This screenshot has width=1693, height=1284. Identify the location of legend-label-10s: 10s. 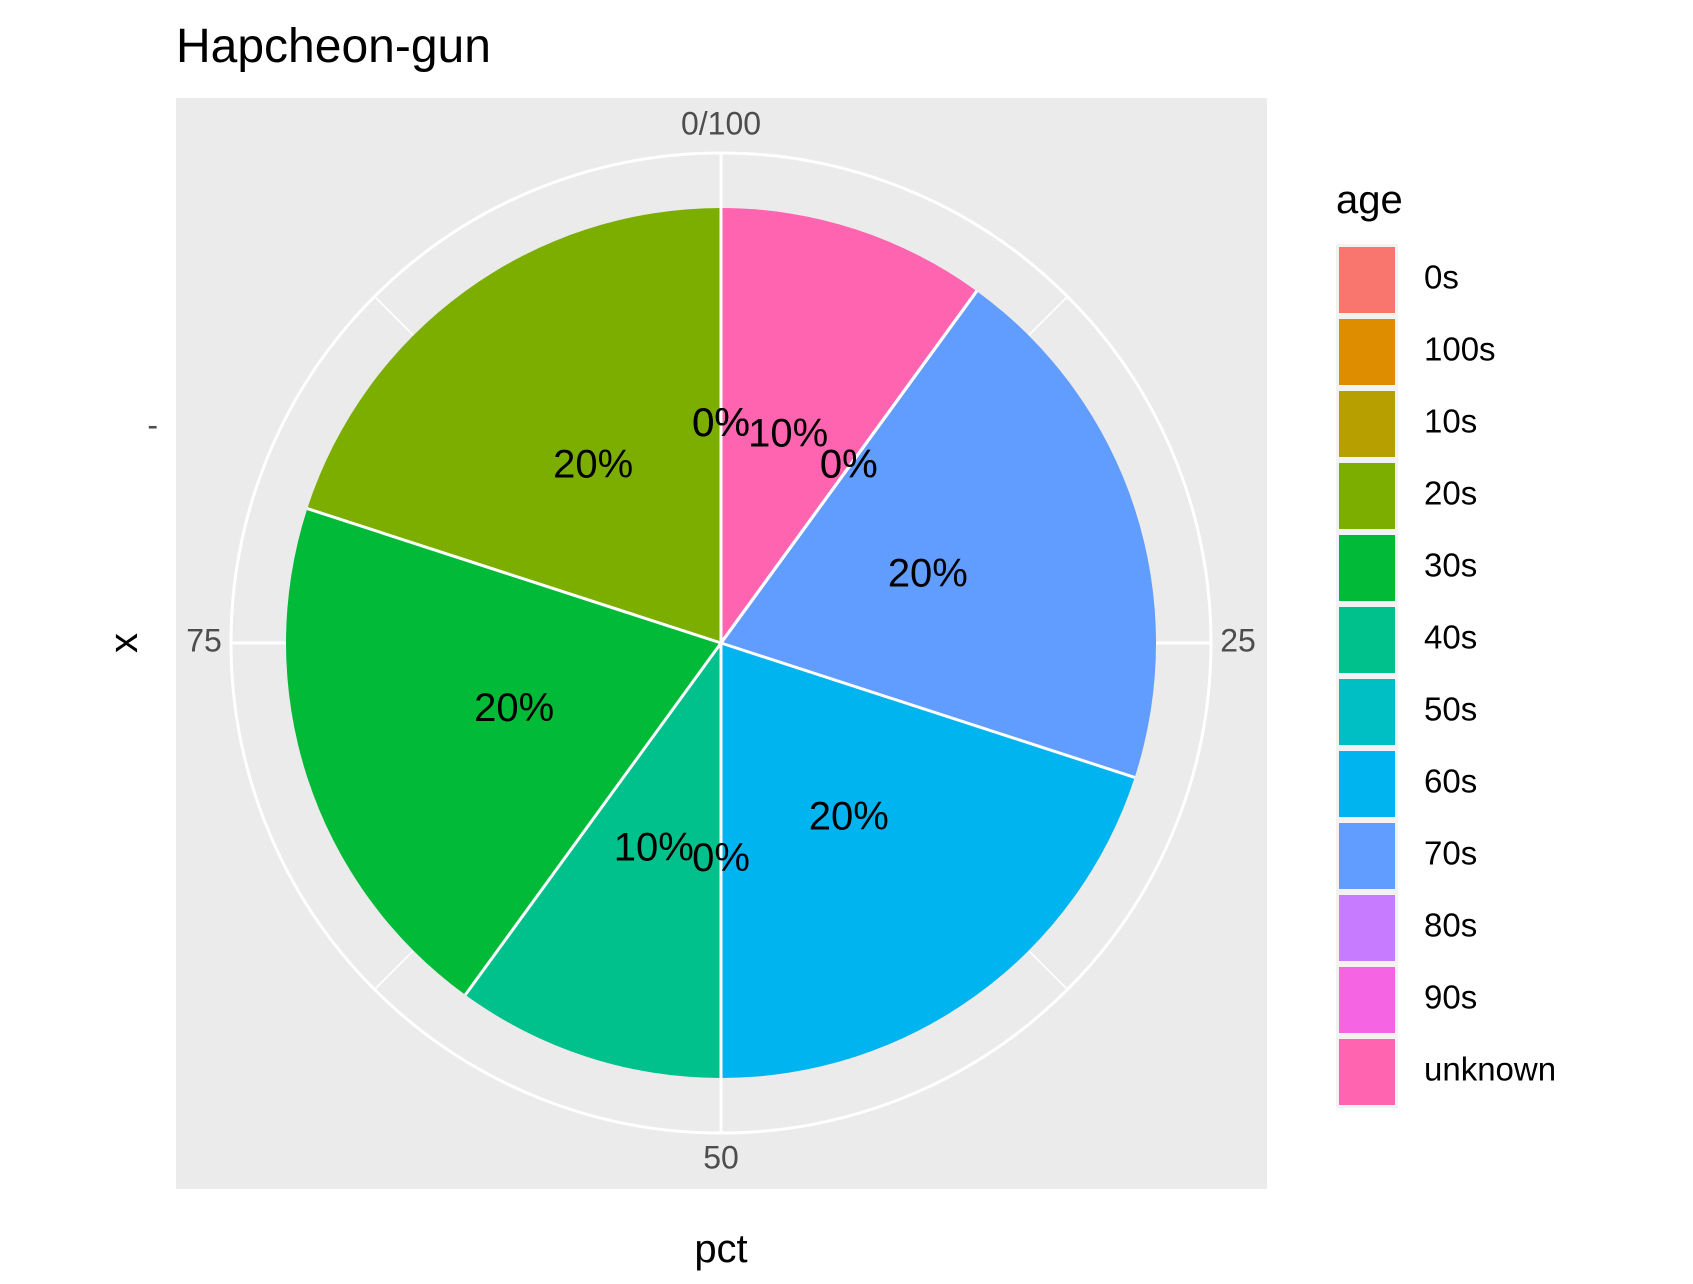
(1450, 421).